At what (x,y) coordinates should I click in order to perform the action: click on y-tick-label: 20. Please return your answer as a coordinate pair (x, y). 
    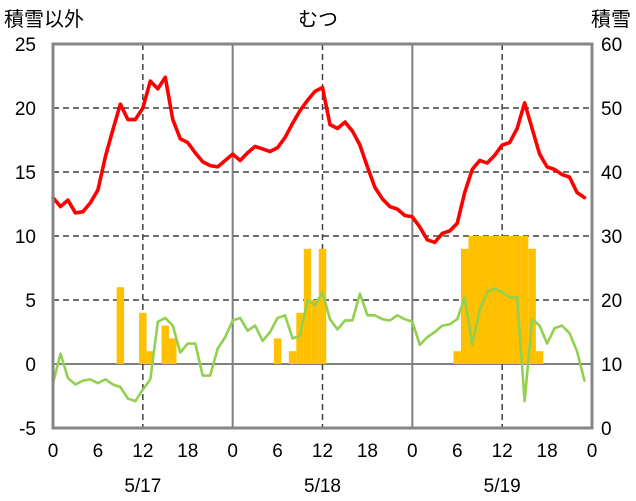
    Looking at the image, I should click on (25, 109).